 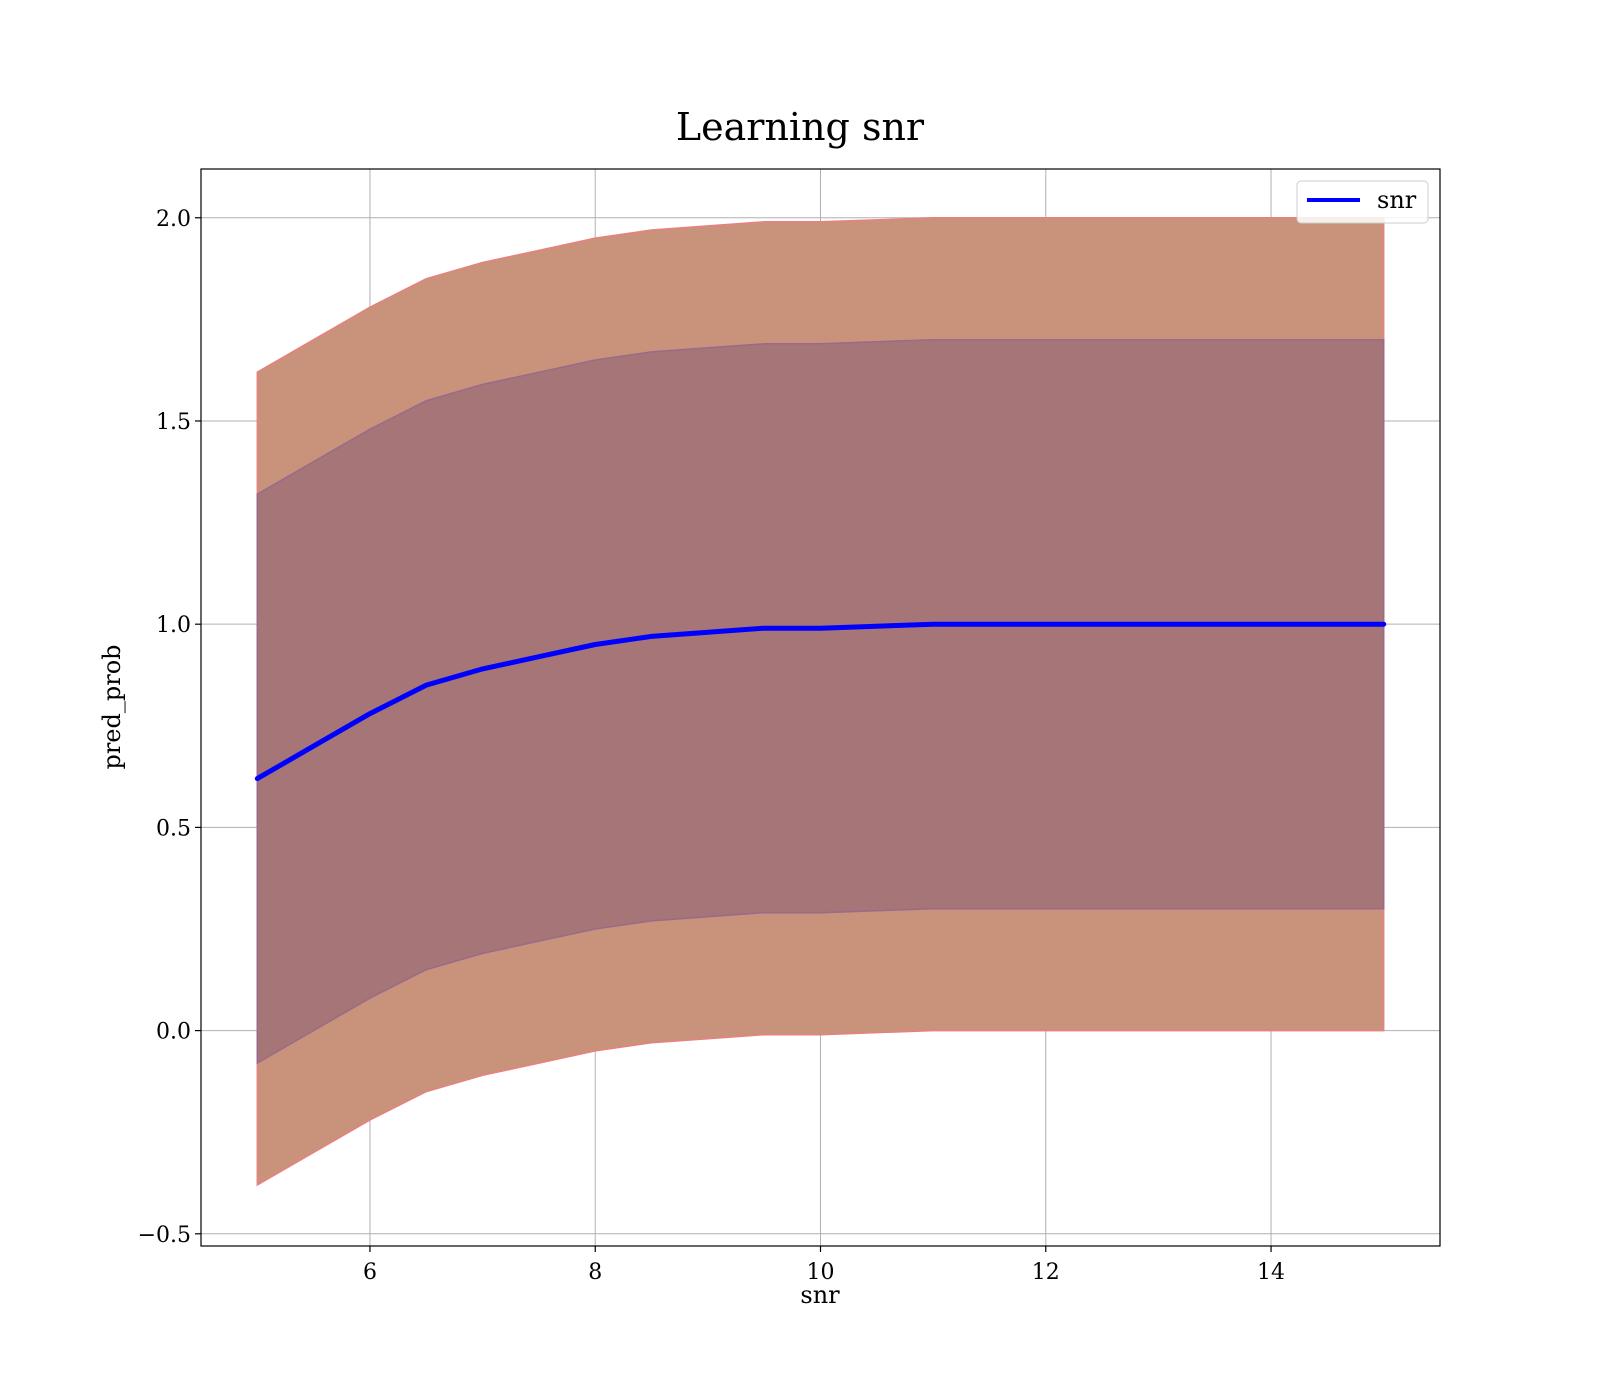 I want to click on y-tick-label-0: −0.5, so click(x=164, y=1235).